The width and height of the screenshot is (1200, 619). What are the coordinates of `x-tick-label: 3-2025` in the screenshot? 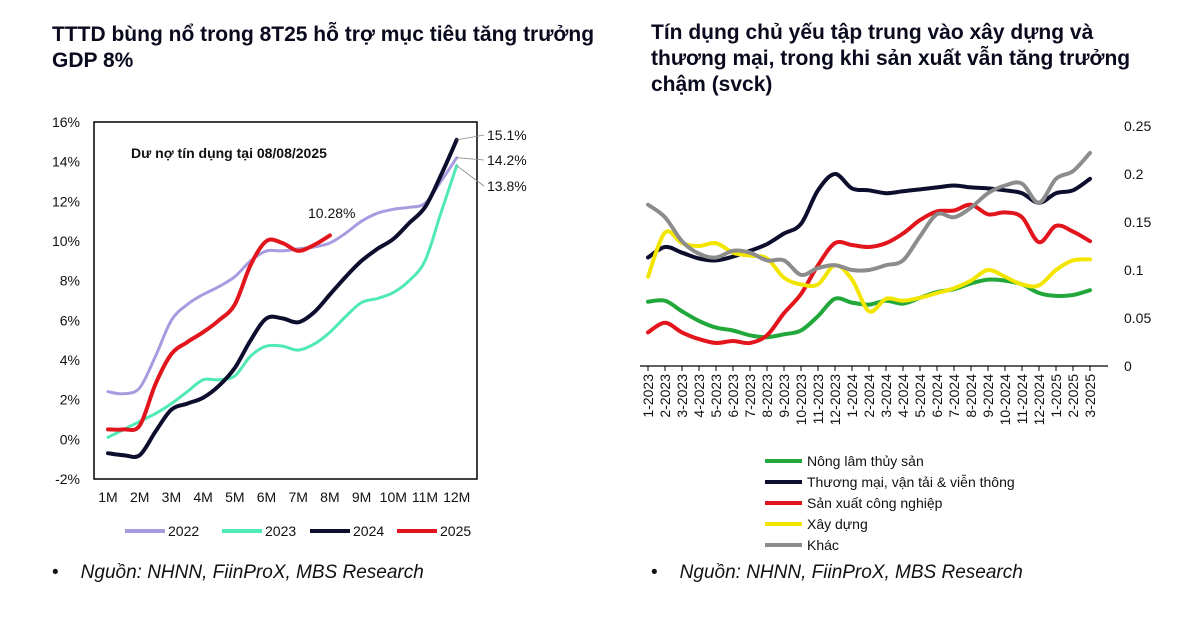 It's located at (1090, 396).